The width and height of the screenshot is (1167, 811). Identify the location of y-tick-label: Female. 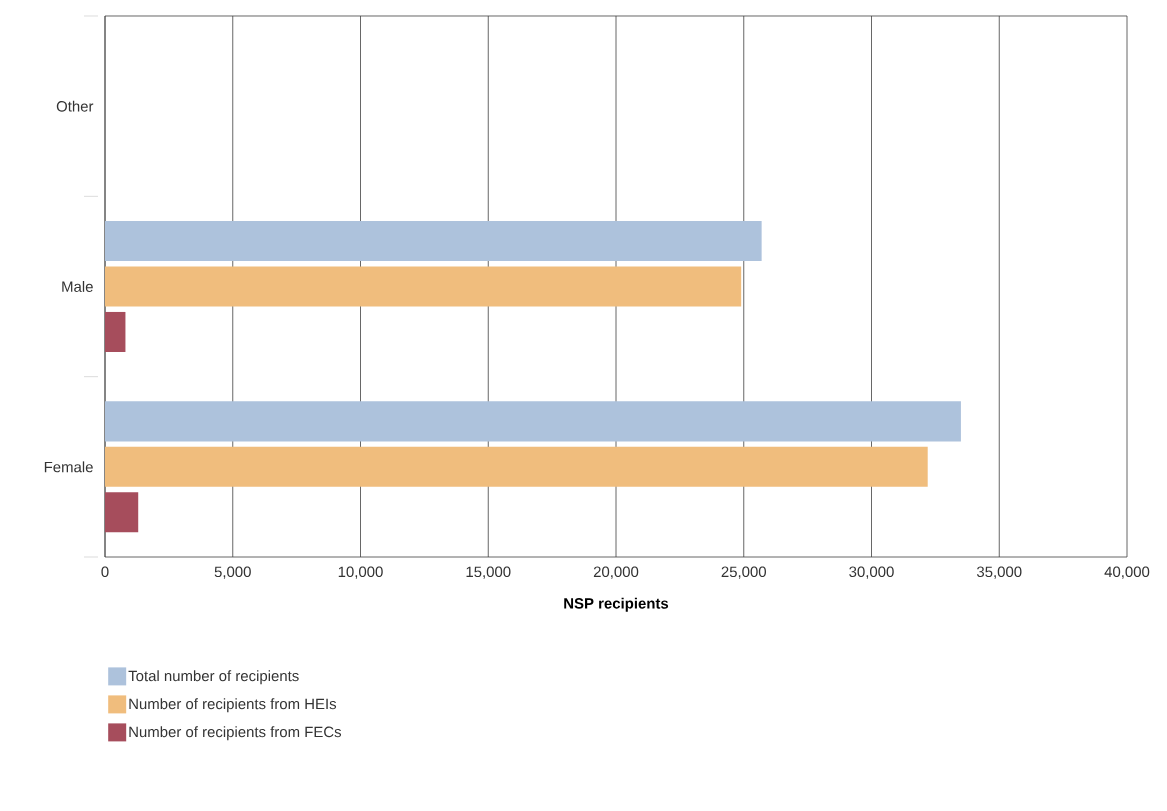
(68, 467).